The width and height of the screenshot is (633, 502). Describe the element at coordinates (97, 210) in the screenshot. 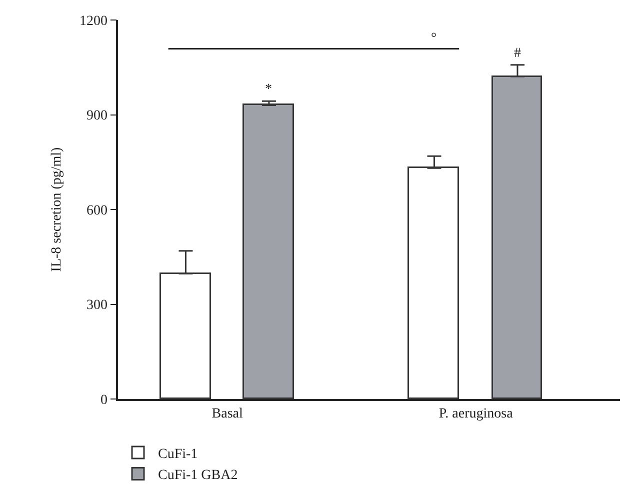

I see `y-tick-label: 600` at that location.